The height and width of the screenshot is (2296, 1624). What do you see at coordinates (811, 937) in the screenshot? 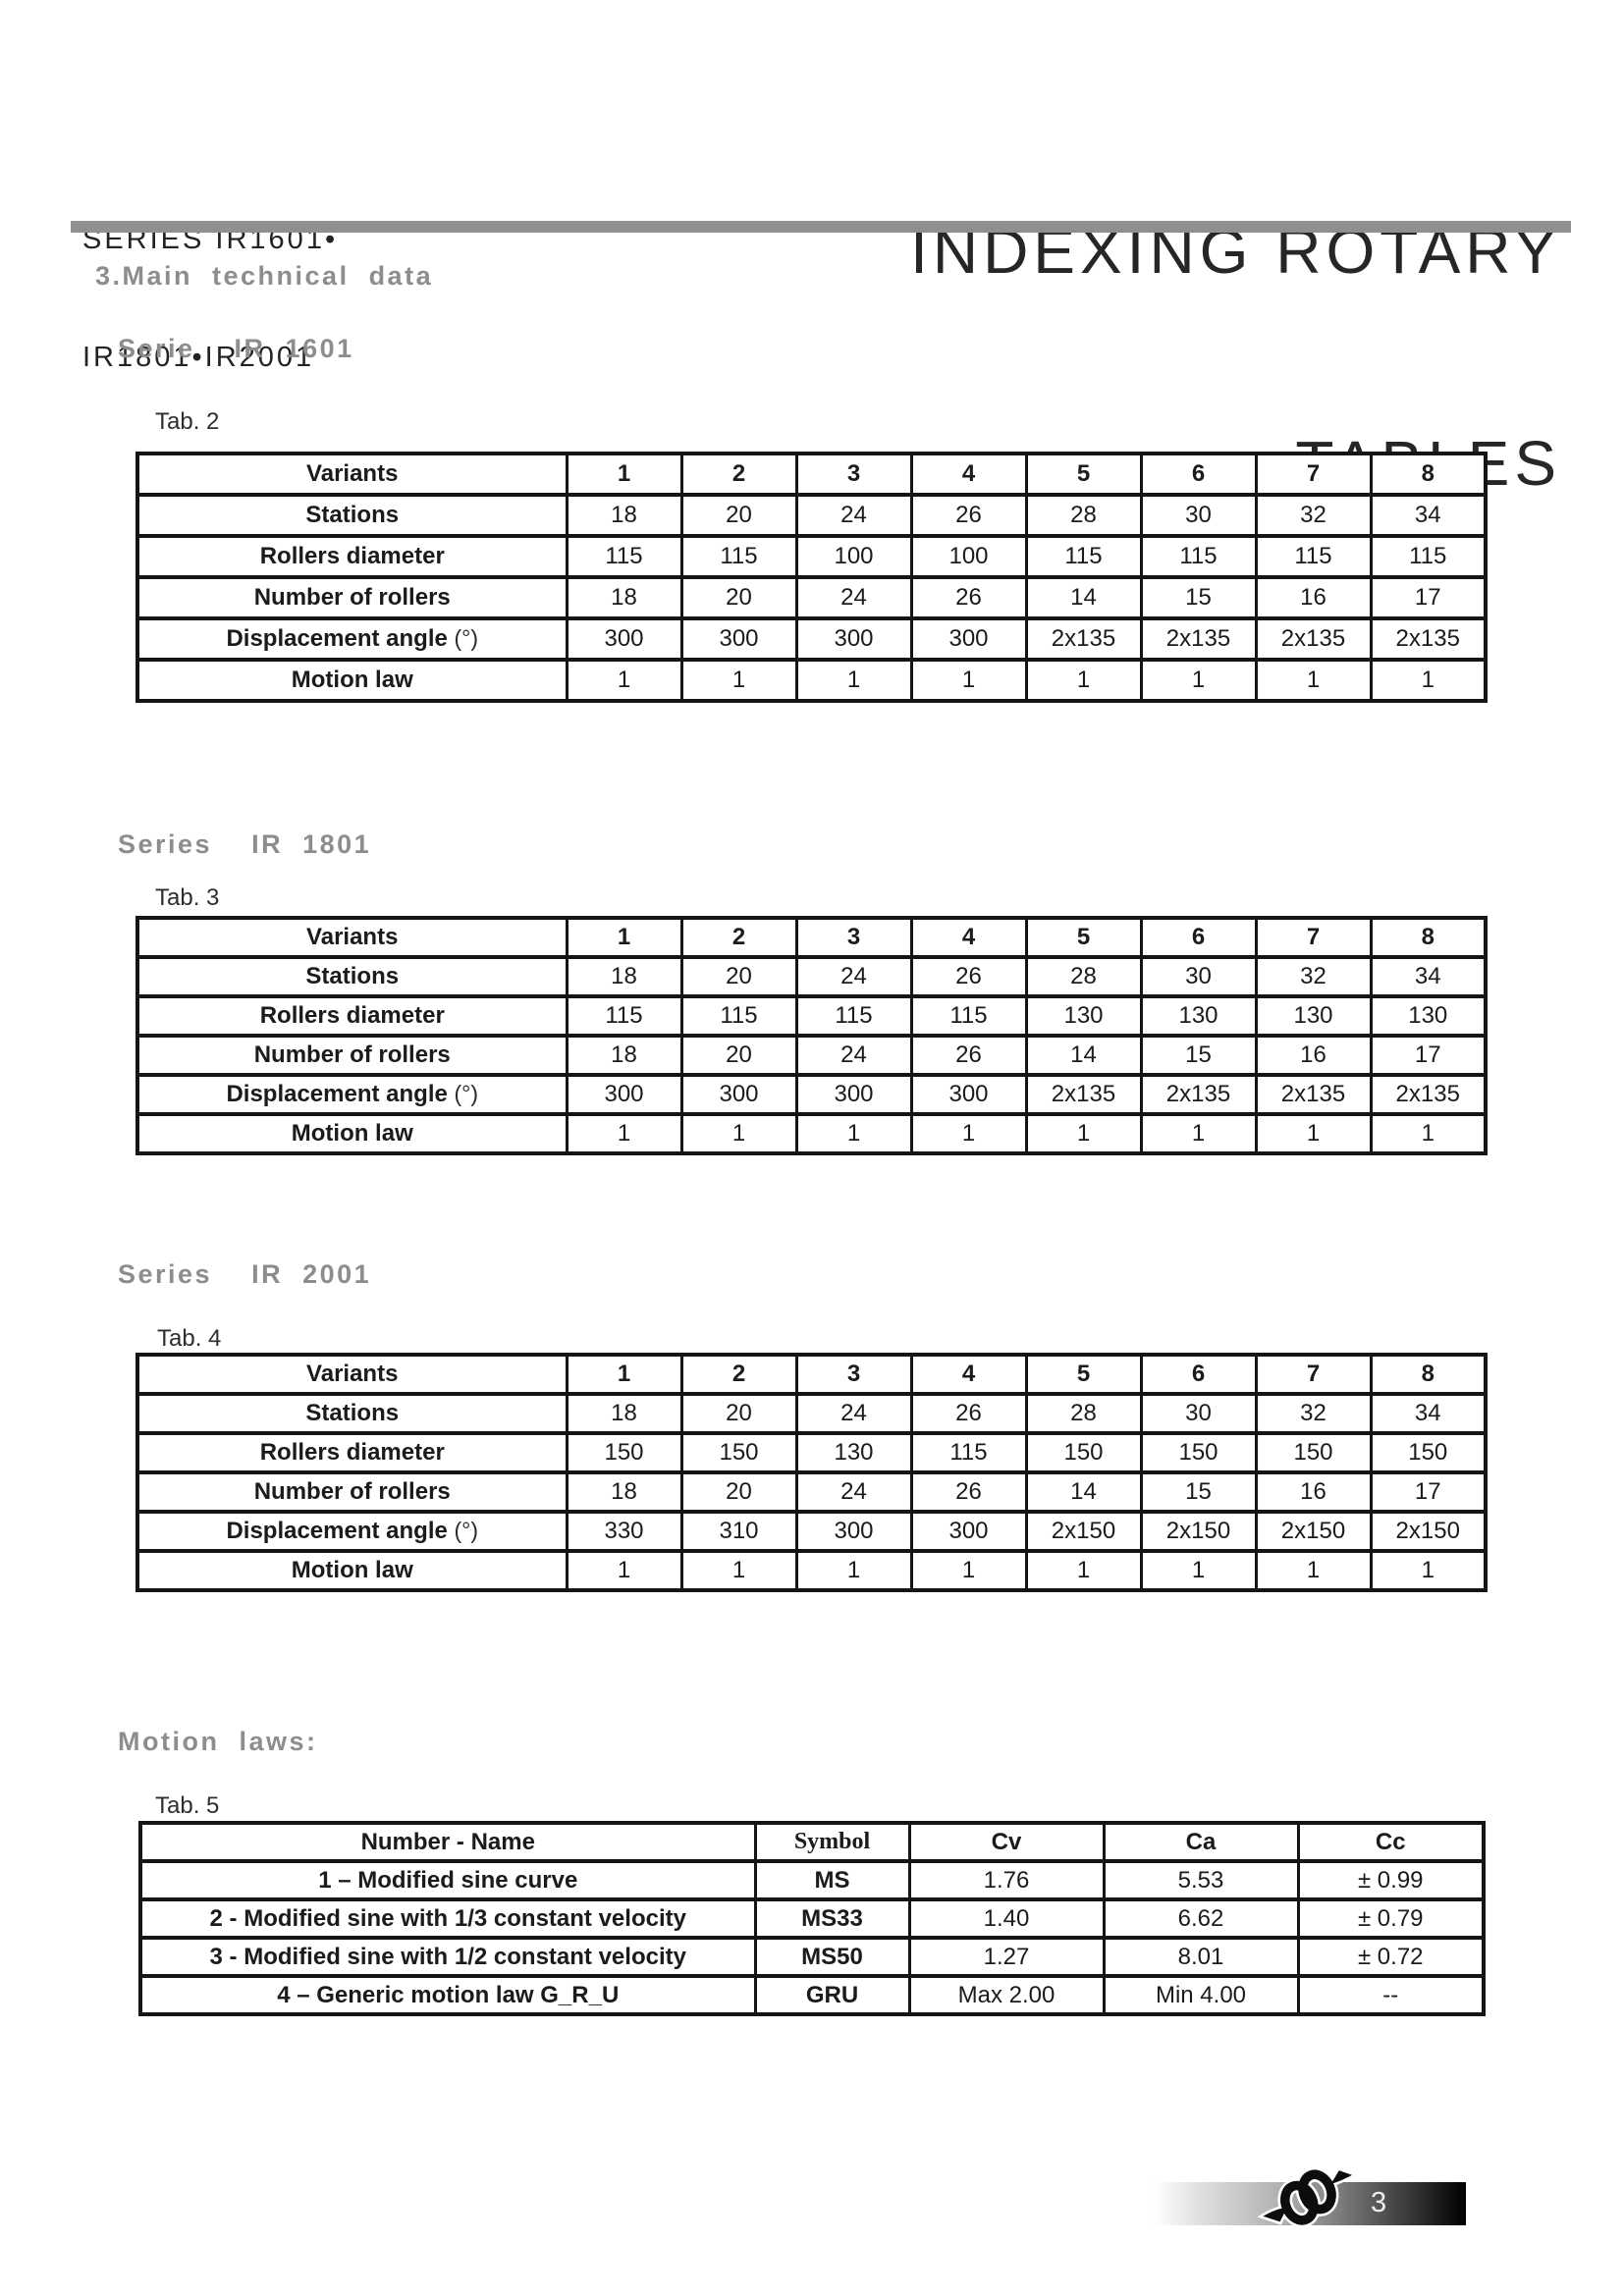
I see `variants-header-row: Variants 1 2 3 4 5 6 7 8` at bounding box center [811, 937].